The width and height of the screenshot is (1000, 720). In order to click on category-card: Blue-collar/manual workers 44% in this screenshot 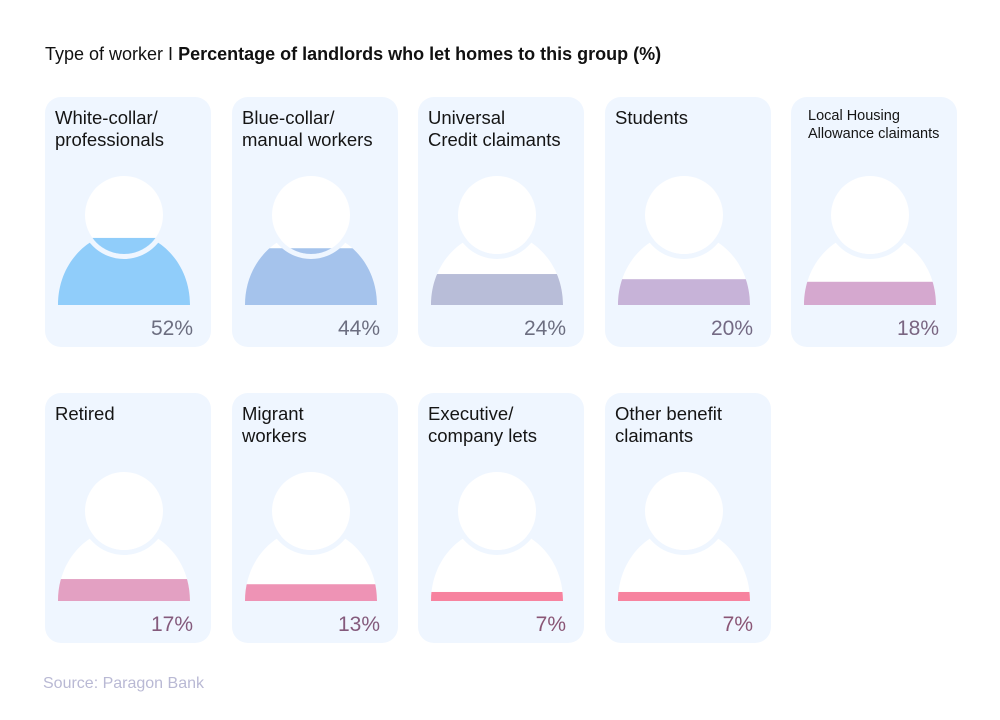, I will do `click(315, 222)`.